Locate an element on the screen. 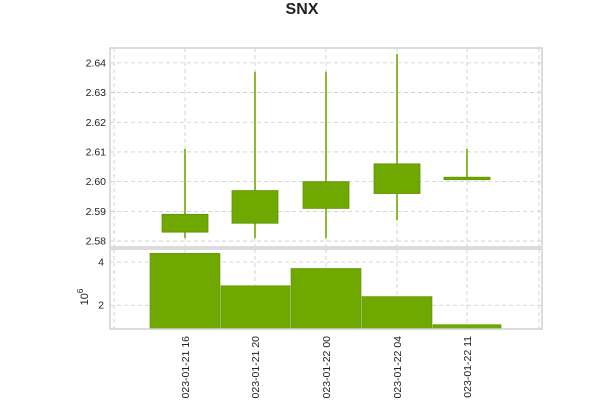  volume-axis-exponent: 6 is located at coordinates (80, 290).